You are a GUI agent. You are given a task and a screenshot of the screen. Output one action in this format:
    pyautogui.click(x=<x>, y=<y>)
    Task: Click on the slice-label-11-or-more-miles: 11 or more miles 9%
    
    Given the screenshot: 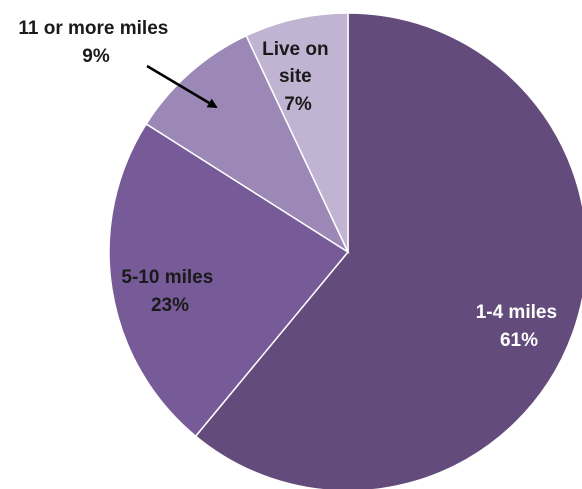 What is the action you would take?
    pyautogui.click(x=95, y=42)
    